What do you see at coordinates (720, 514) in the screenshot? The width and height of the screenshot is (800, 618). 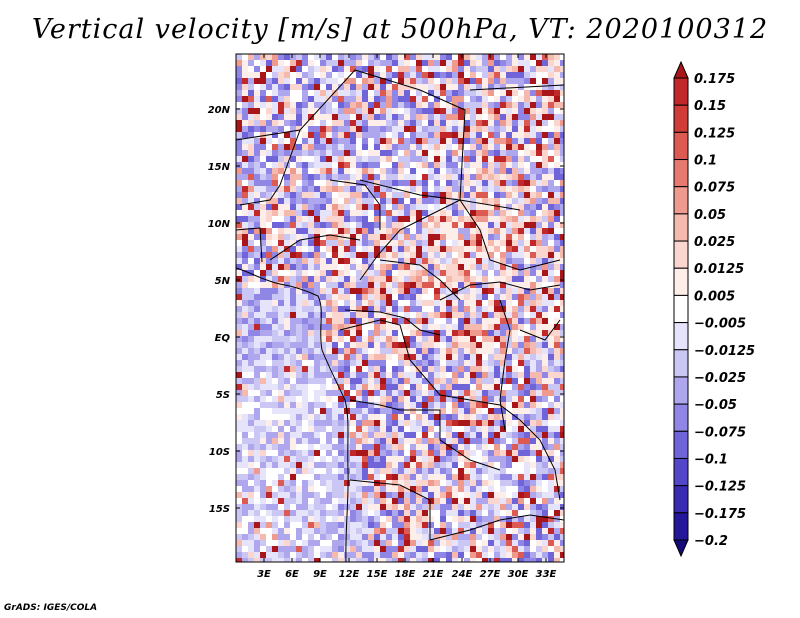 I see `colorbar-label: −0.175` at bounding box center [720, 514].